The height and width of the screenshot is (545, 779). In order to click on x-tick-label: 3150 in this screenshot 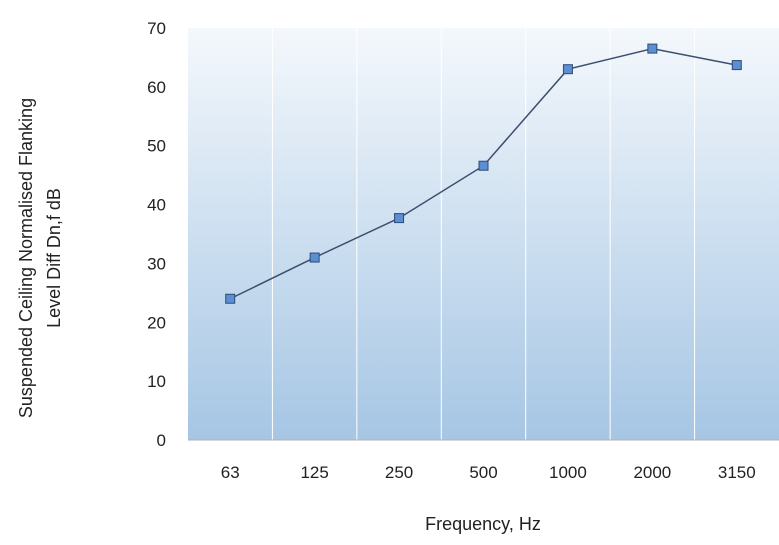, I will do `click(737, 472)`.